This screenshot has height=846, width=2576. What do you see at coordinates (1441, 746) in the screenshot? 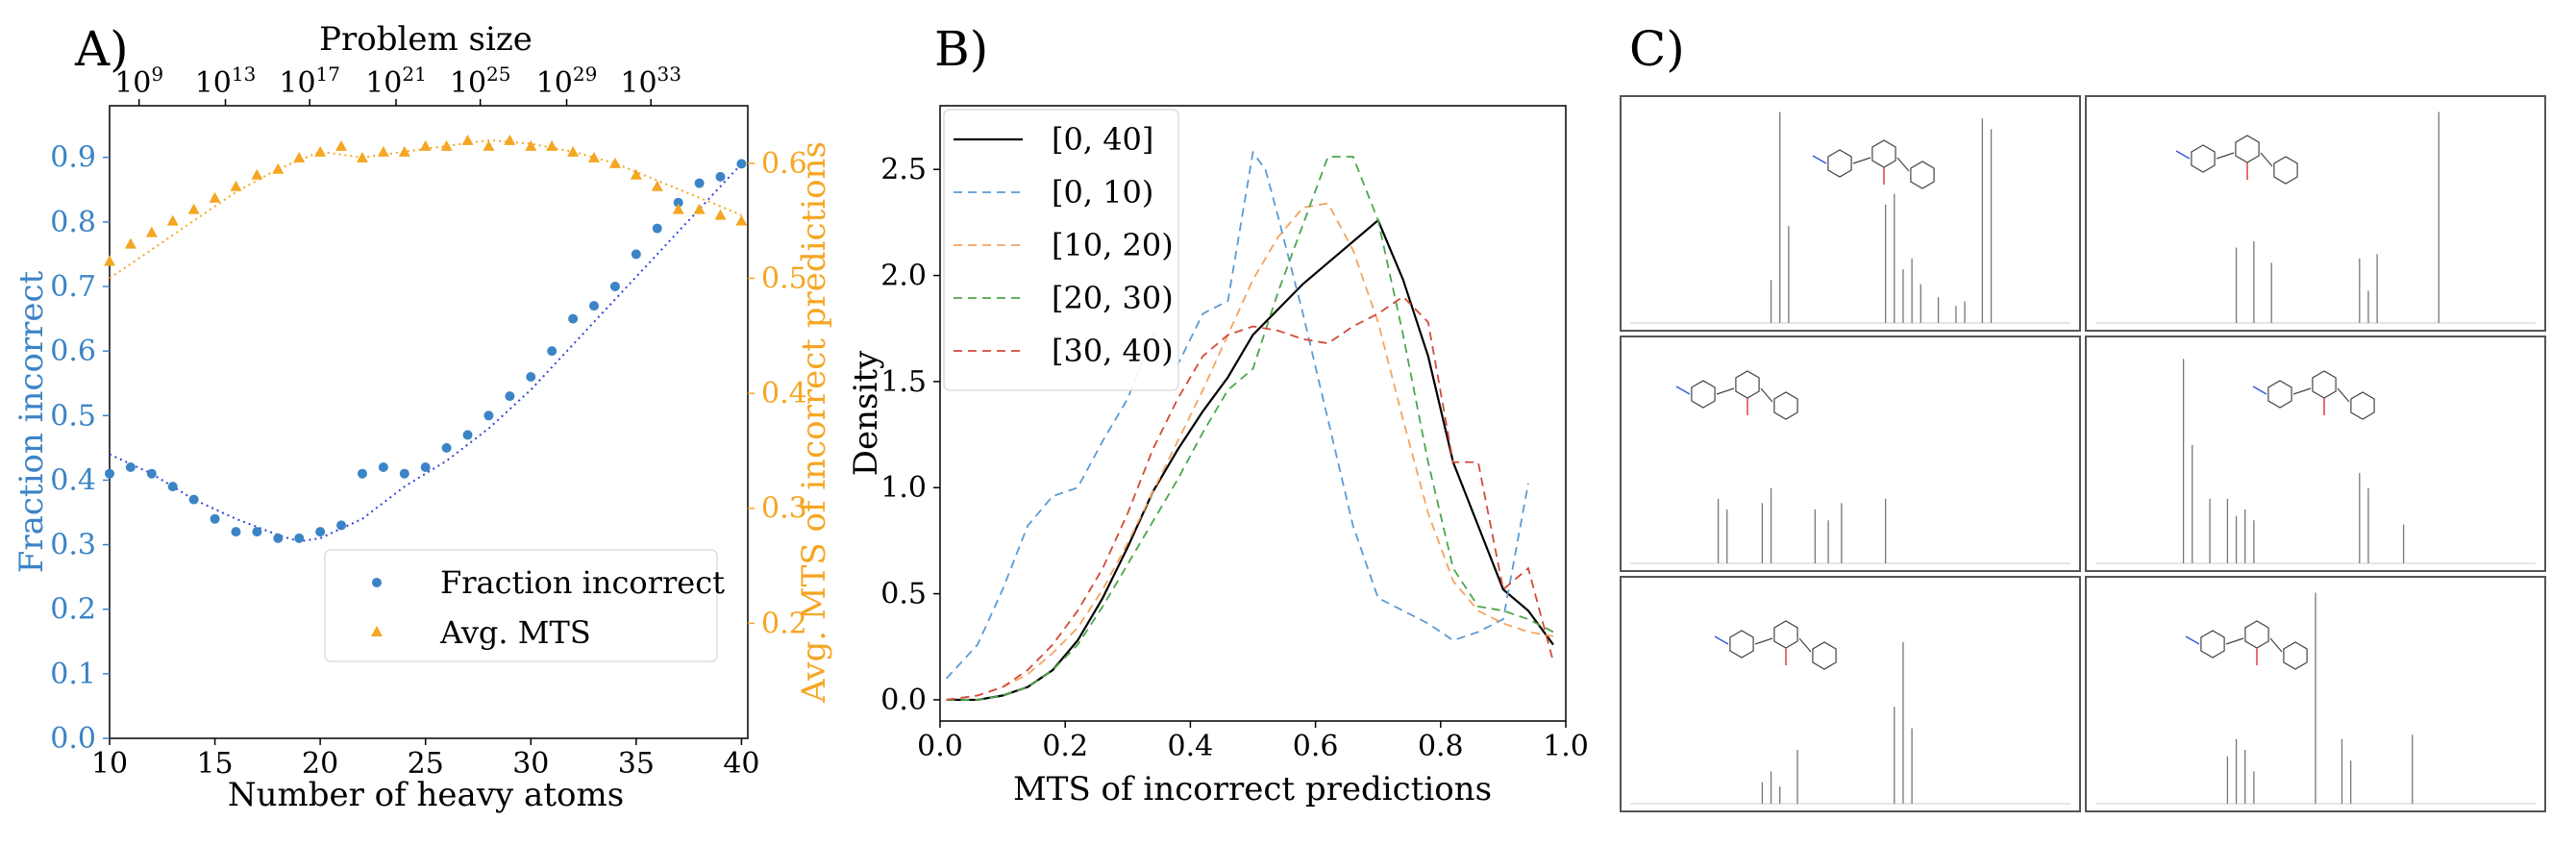
I see `x-tick-label: 0.8` at bounding box center [1441, 746].